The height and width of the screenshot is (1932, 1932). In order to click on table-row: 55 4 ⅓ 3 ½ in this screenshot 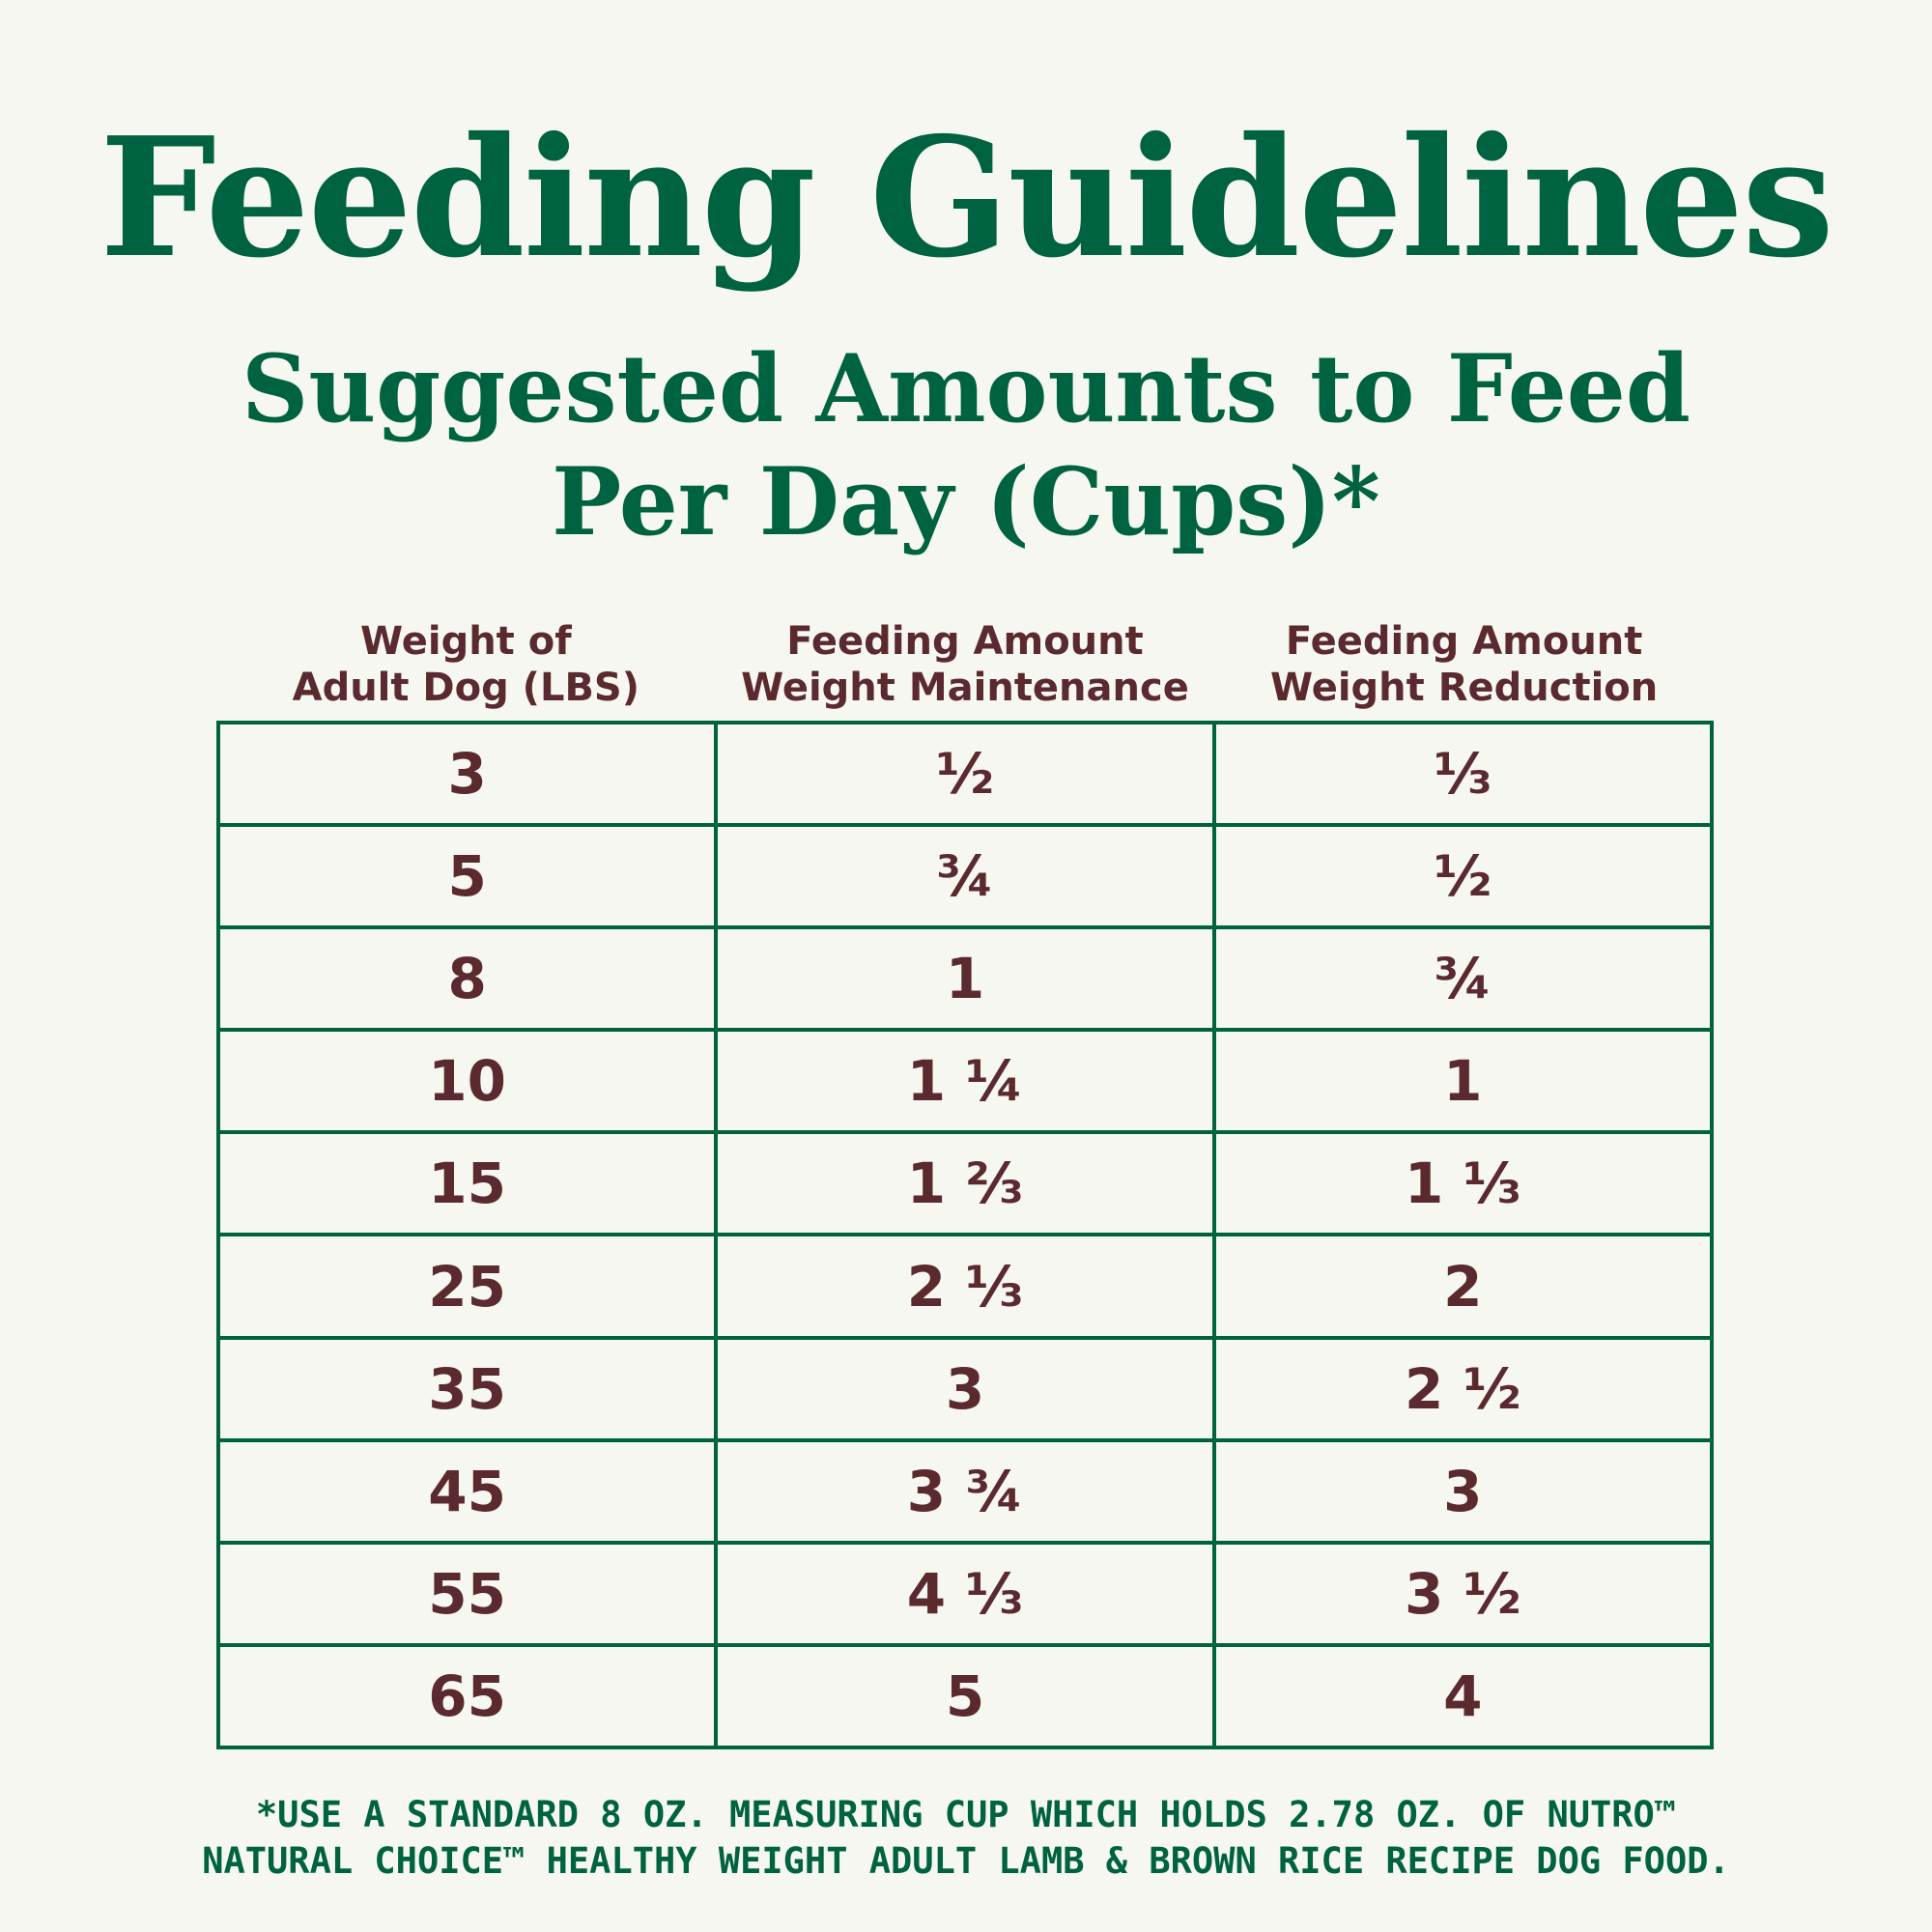, I will do `click(965, 1595)`.